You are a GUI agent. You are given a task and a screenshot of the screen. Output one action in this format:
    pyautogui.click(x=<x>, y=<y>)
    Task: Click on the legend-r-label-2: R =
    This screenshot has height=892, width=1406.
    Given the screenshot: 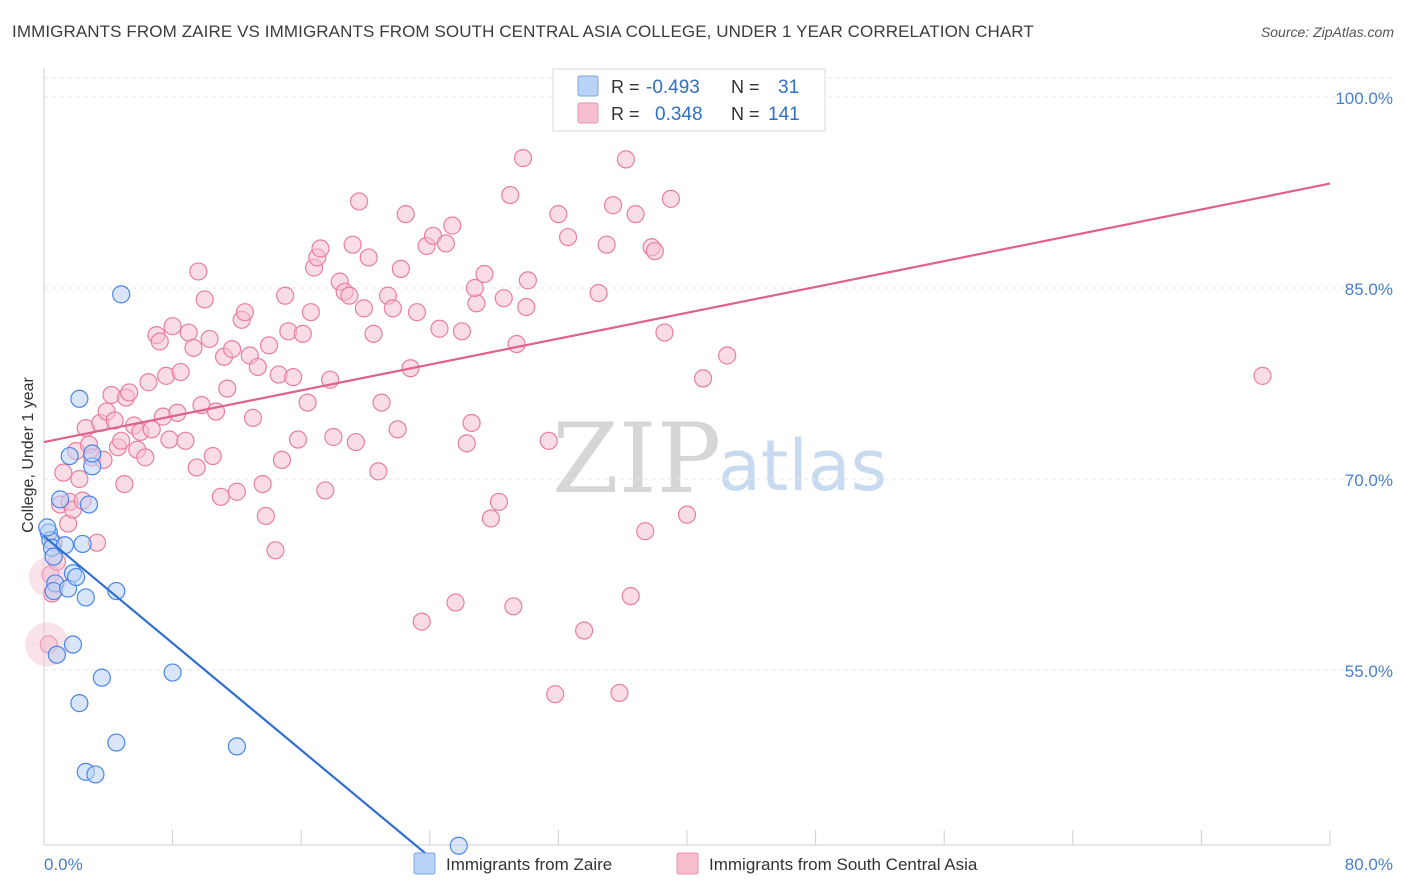 What is the action you would take?
    pyautogui.click(x=625, y=114)
    